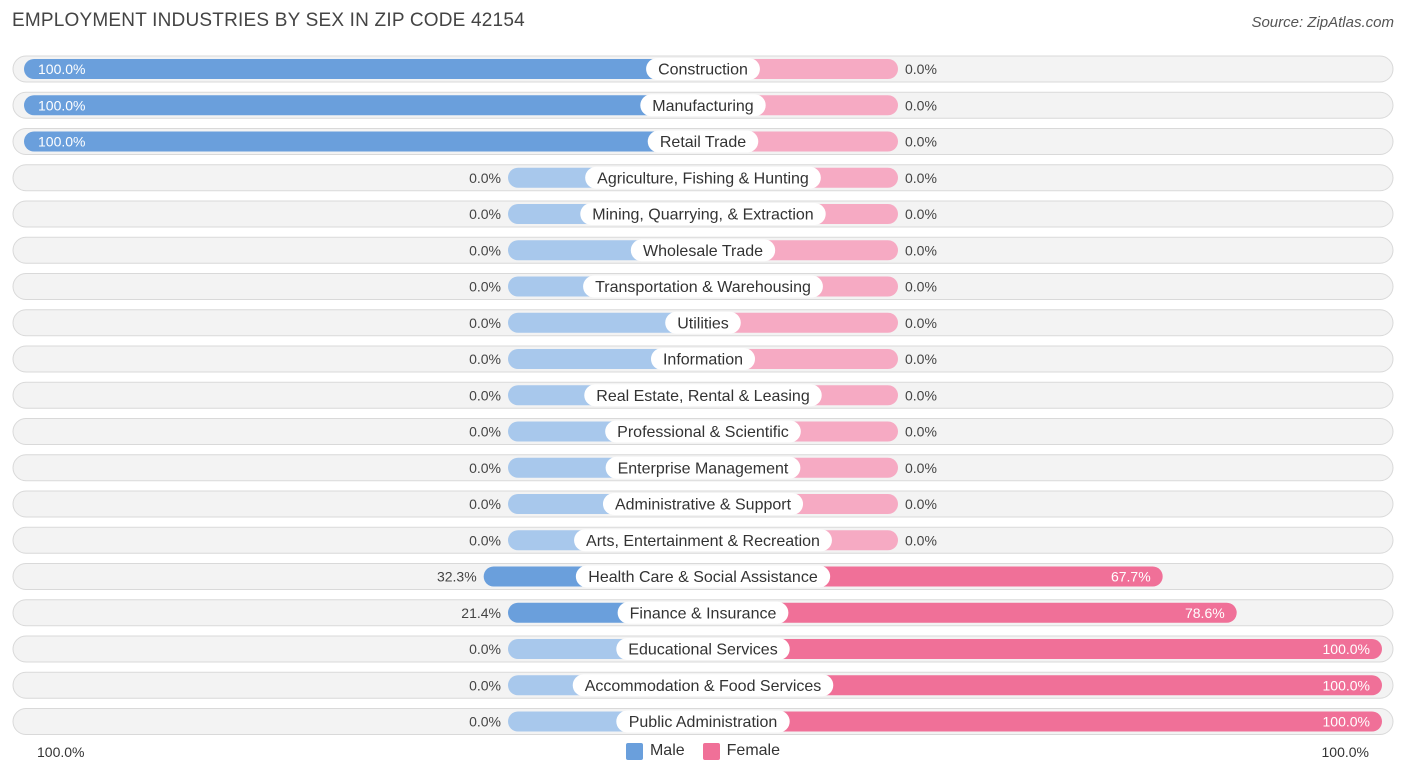 The height and width of the screenshot is (776, 1406). What do you see at coordinates (1205, 613) in the screenshot?
I see `female-value-label: 78.6%` at bounding box center [1205, 613].